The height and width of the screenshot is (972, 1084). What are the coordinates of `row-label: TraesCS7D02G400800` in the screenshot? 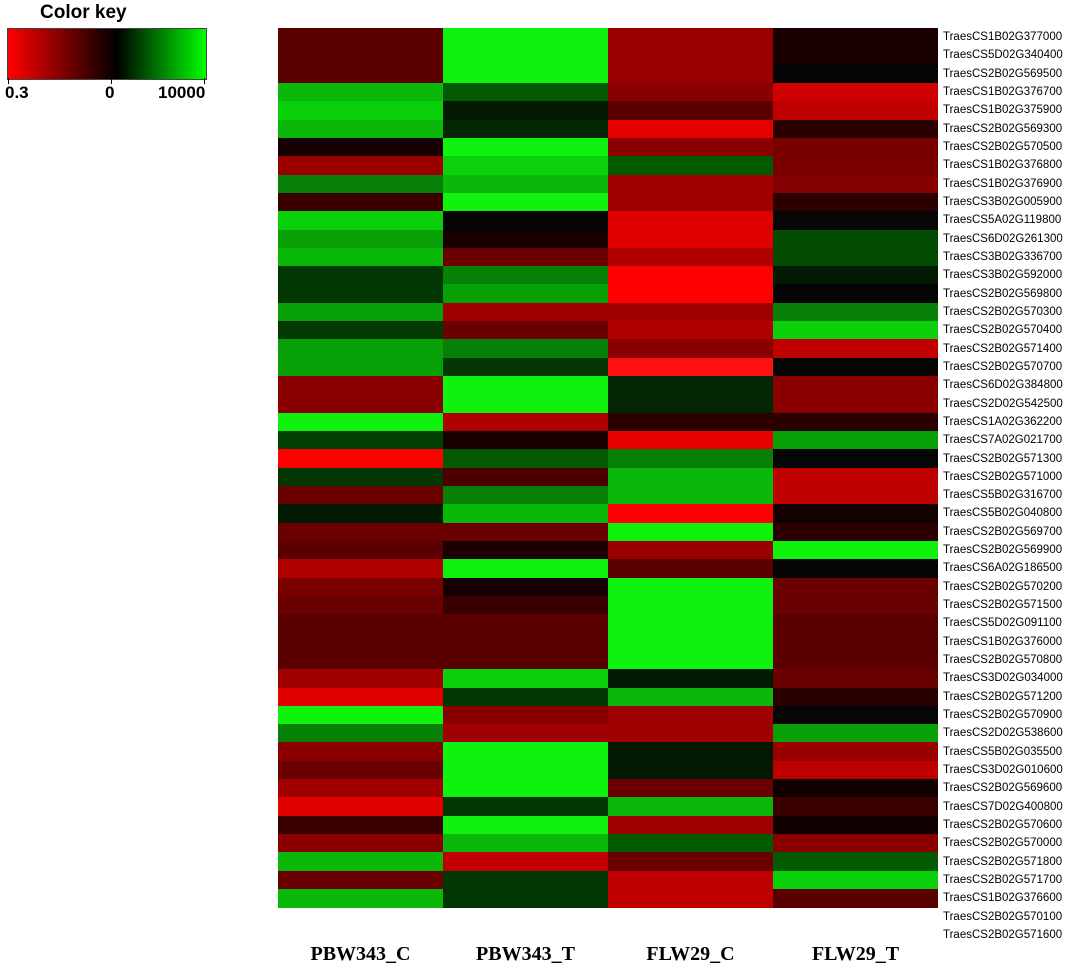 It's located at (1003, 806).